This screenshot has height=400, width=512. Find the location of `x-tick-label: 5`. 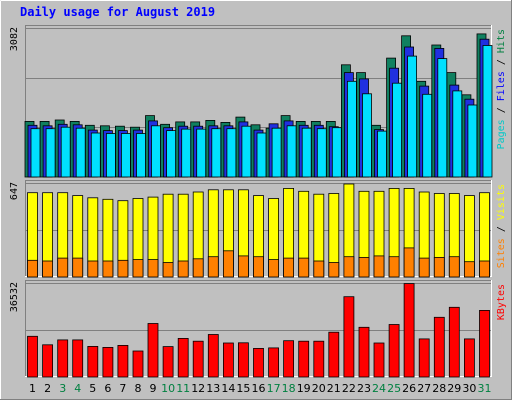

x-tick-label: 5 is located at coordinates (92, 388).